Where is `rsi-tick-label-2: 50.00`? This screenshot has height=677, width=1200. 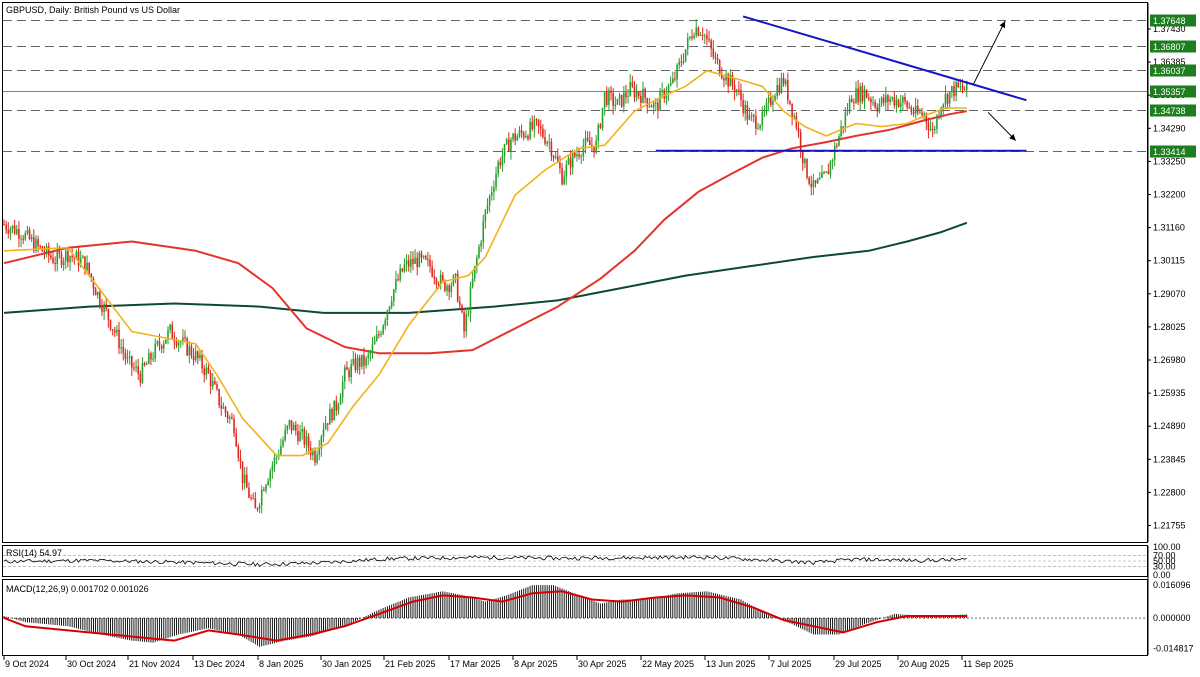 rsi-tick-label-2: 50.00 is located at coordinates (1164, 561).